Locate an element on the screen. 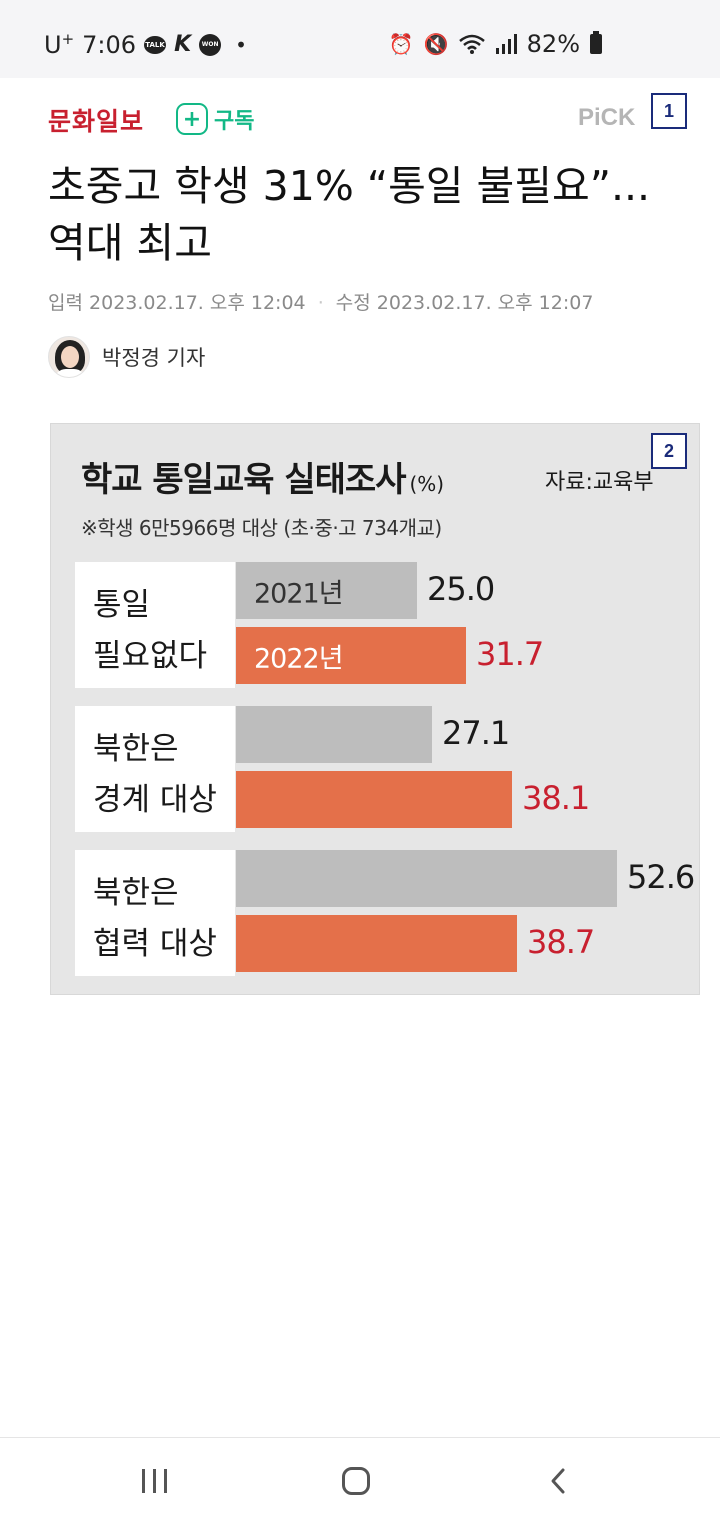 The height and width of the screenshot is (1520, 720). article-headline: 초중고 학생 31% “통일 불필요”... 역대 최고 is located at coordinates (368, 215).